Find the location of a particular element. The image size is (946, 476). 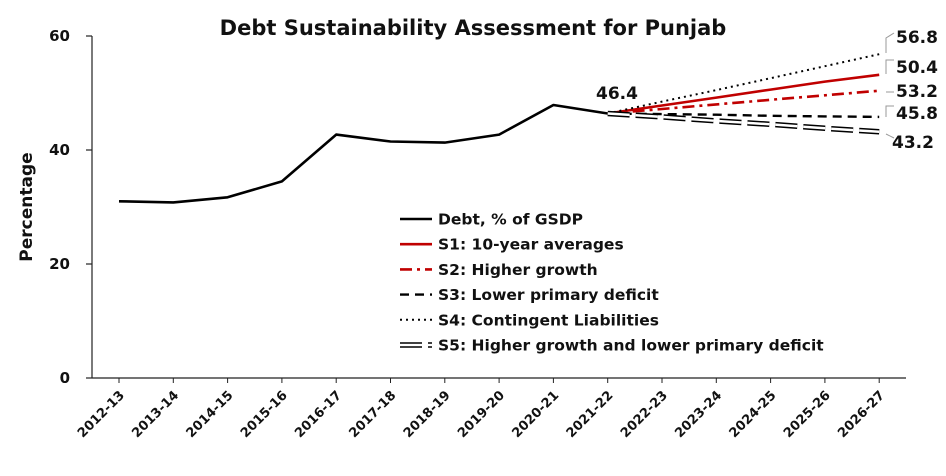

y-tick-label: 40 is located at coordinates (59, 150).